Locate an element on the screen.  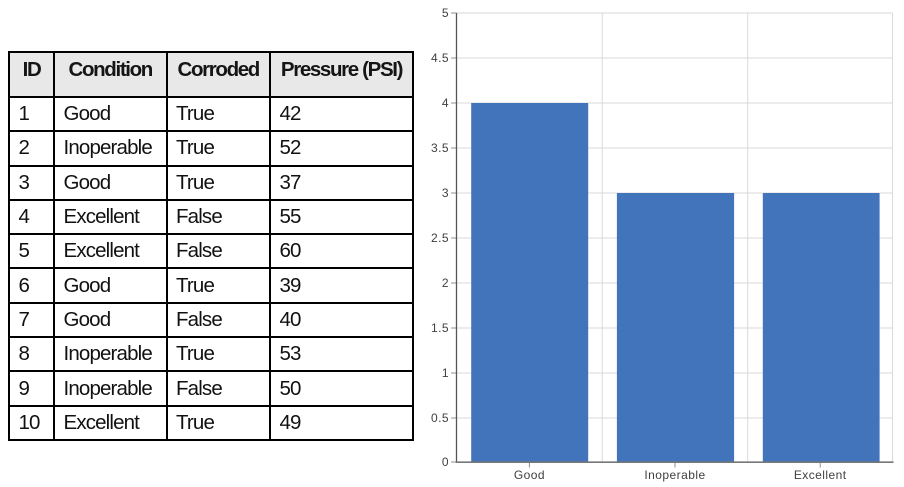
svg-text: 2 is located at coordinates (445, 283).